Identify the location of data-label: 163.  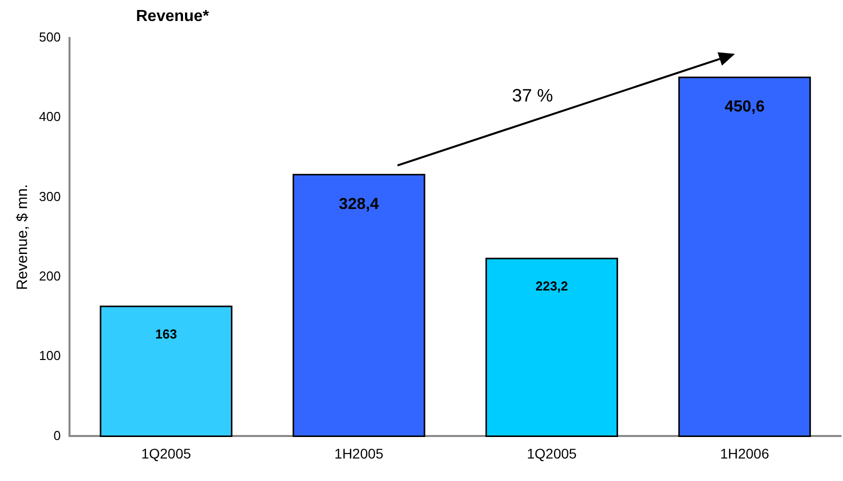
(166, 334).